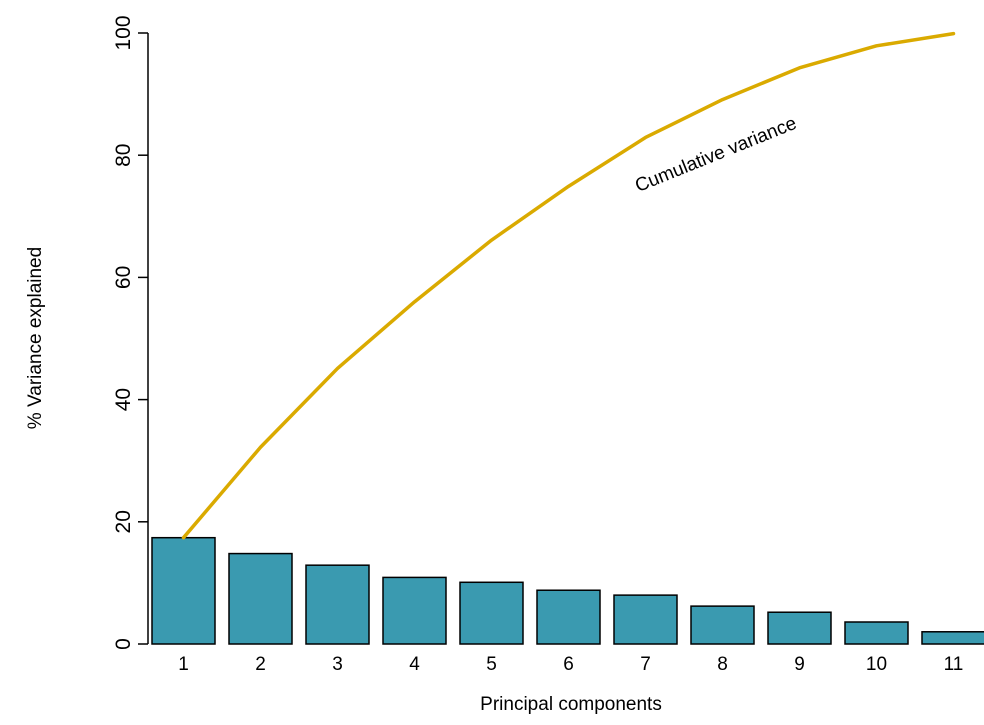 The height and width of the screenshot is (725, 984). I want to click on x-tick-label: 5, so click(491, 664).